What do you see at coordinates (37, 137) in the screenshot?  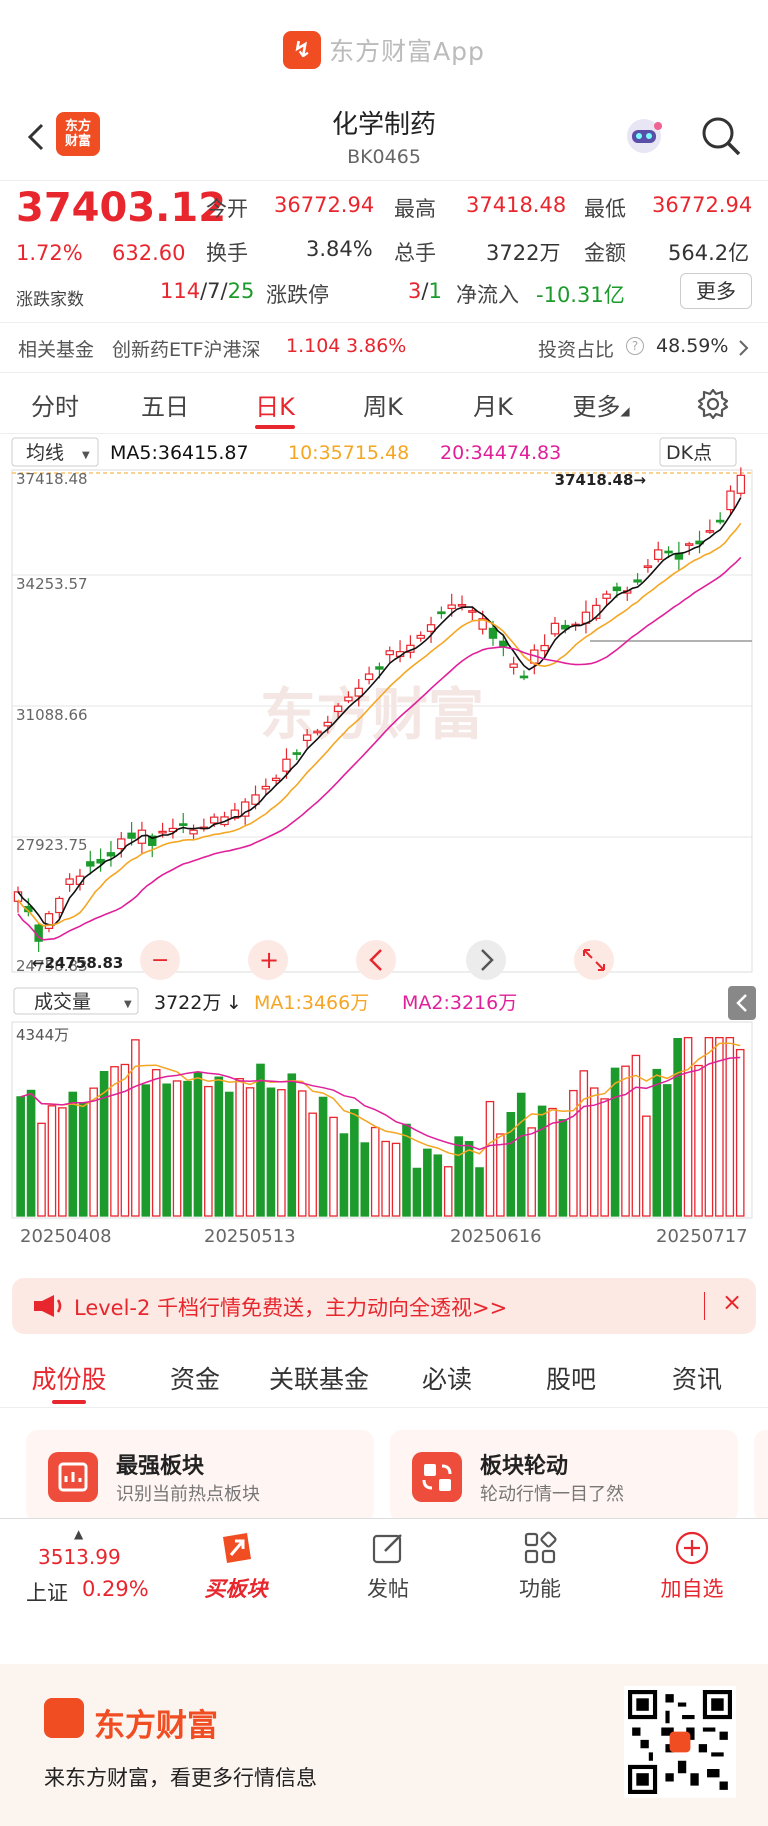 I see `back-arrow-icon` at bounding box center [37, 137].